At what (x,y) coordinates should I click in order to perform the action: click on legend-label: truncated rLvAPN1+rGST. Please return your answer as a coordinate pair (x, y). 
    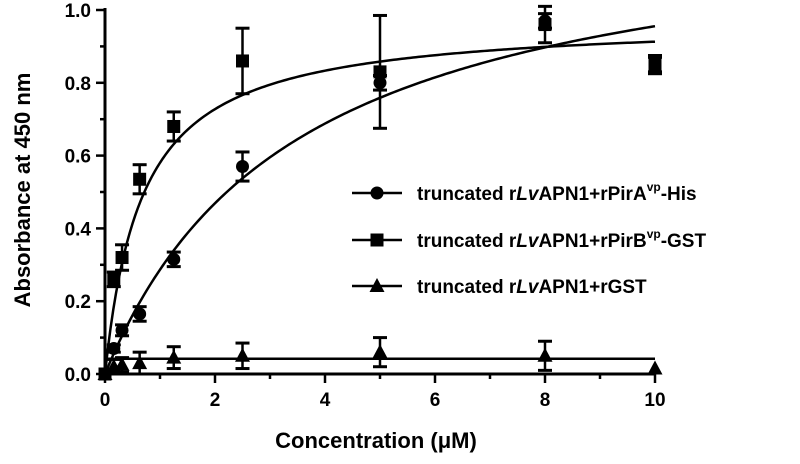
    Looking at the image, I should click on (532, 287).